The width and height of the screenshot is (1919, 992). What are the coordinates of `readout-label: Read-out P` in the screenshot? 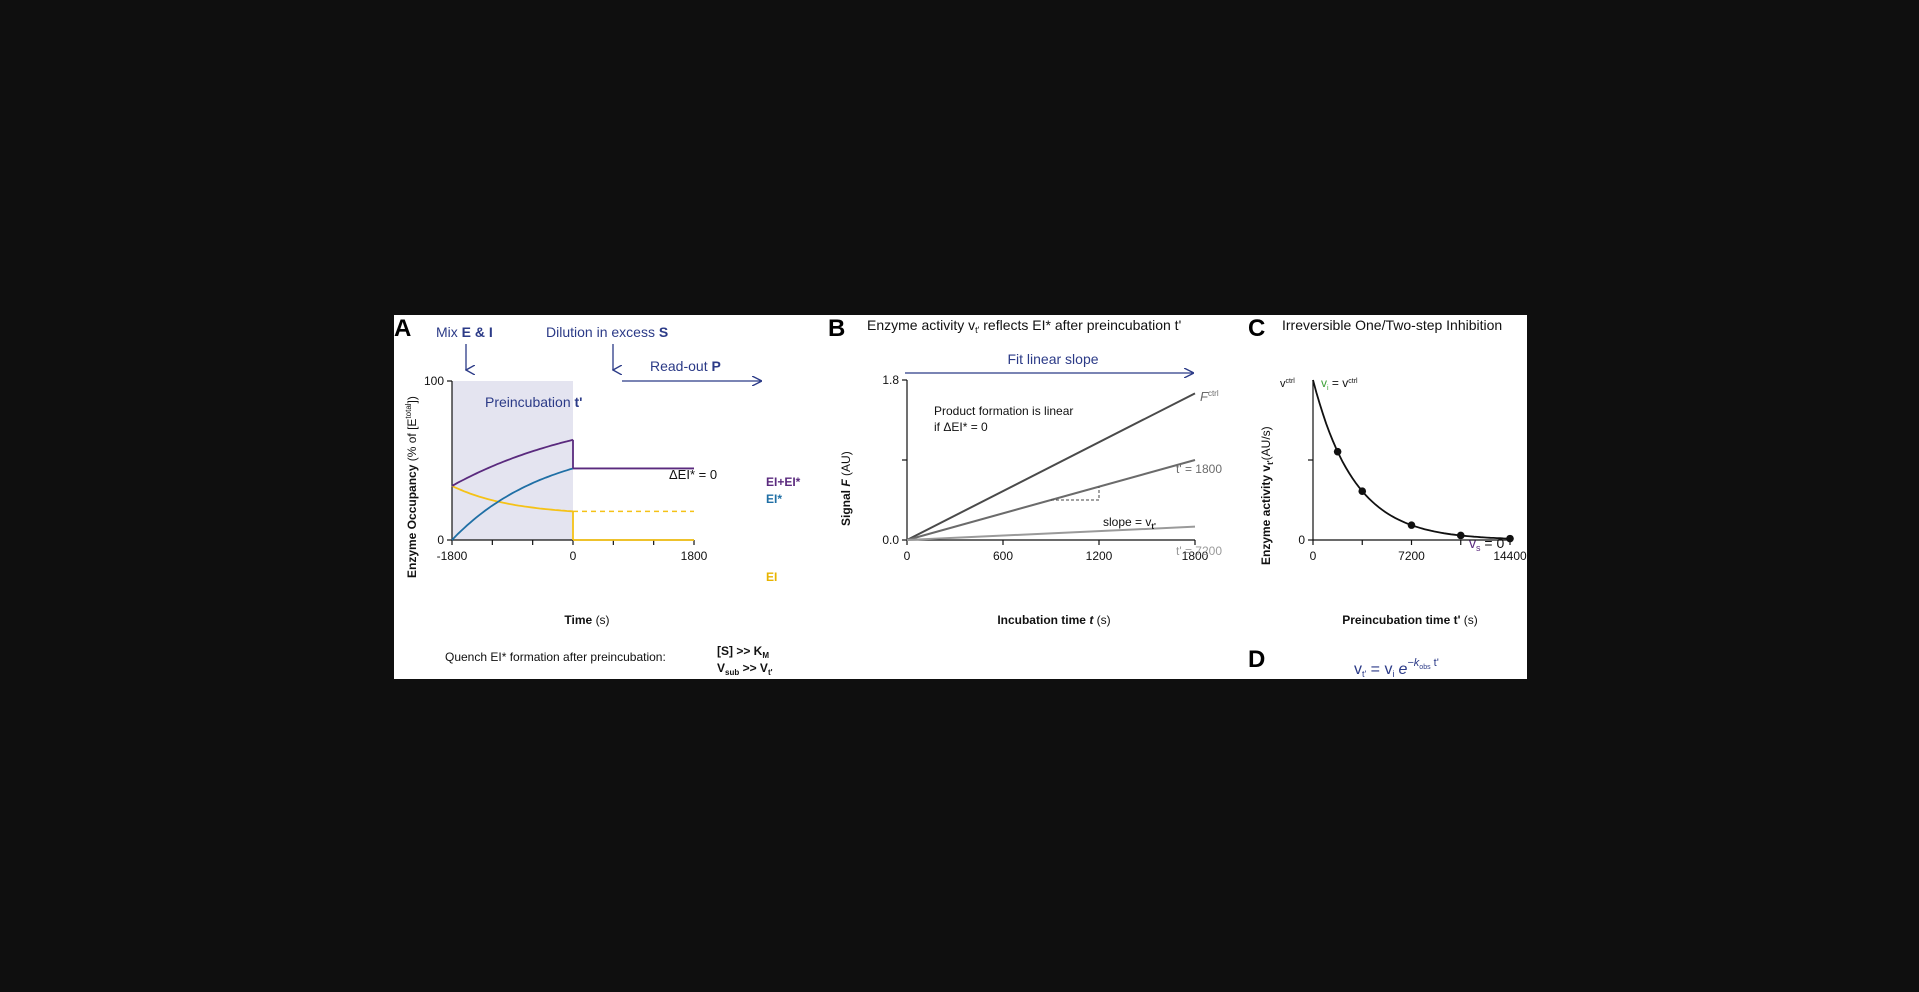 It's located at (685, 366).